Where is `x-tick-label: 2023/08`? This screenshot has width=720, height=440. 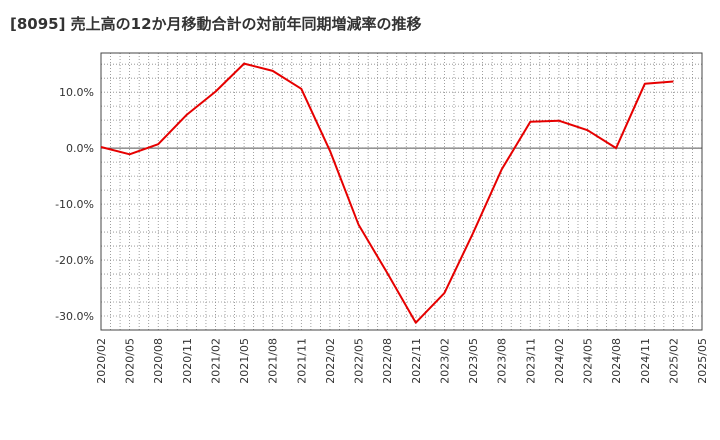 x-tick-label: 2023/08 is located at coordinates (502, 361).